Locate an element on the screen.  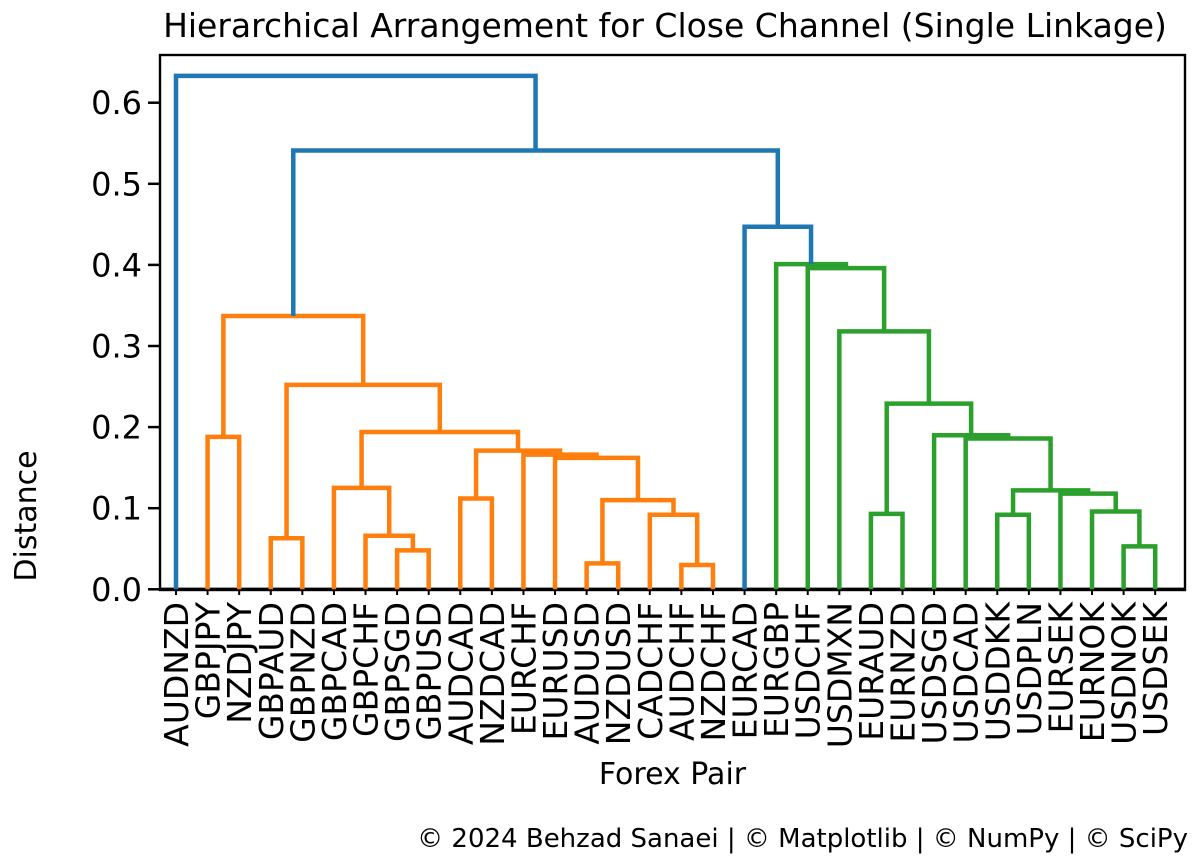
x-tick-label: EURNZD is located at coordinates (903, 672).